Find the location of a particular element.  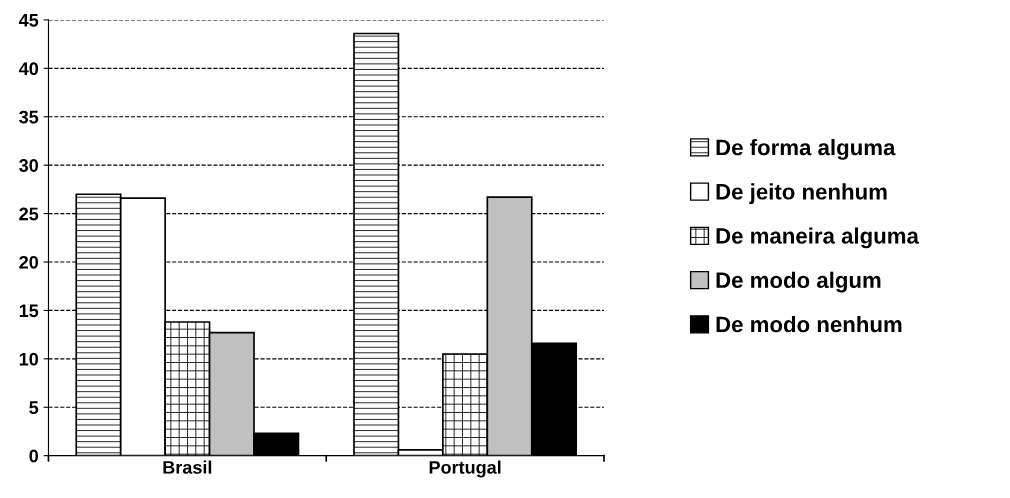

y-tick-label: 15 is located at coordinates (29, 311).